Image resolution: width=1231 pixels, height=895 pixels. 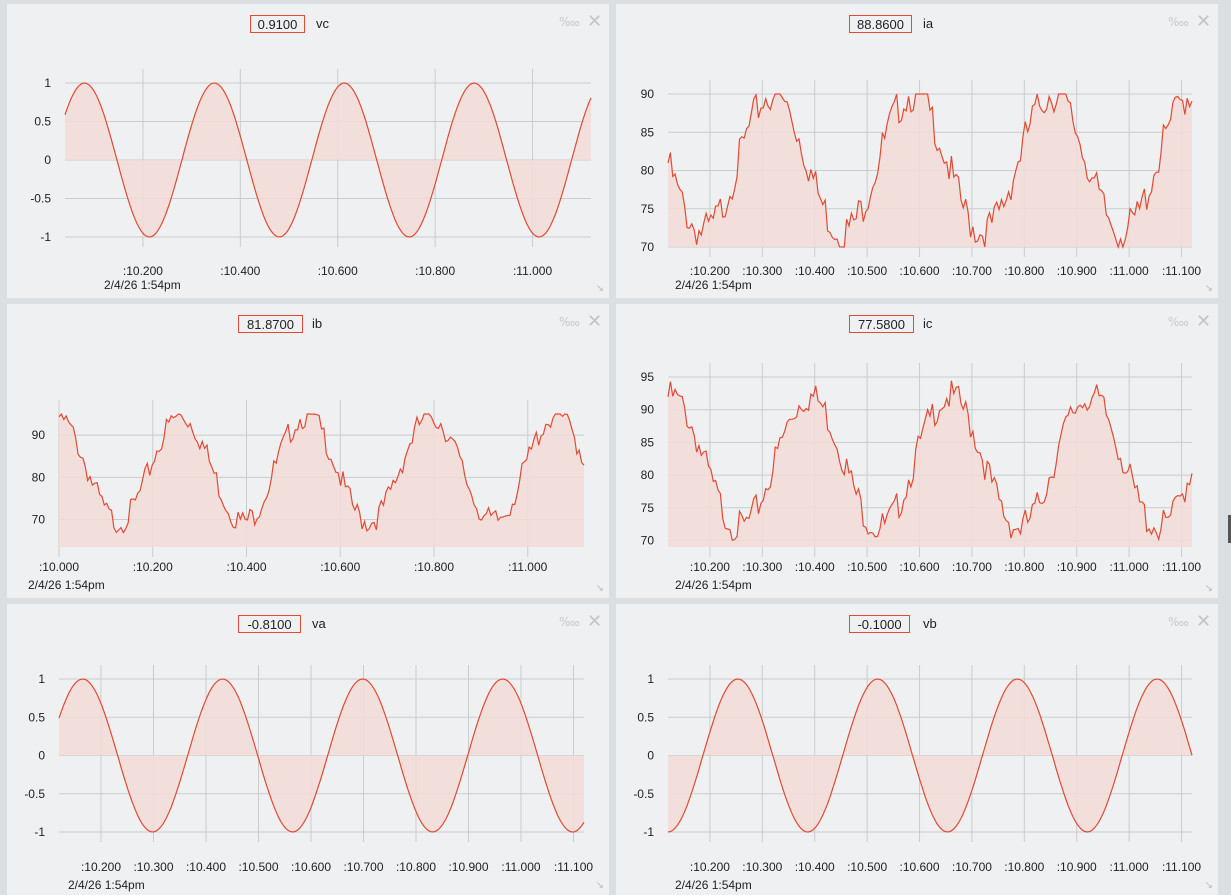 What do you see at coordinates (881, 324) in the screenshot?
I see `current-value-box: 77.5800` at bounding box center [881, 324].